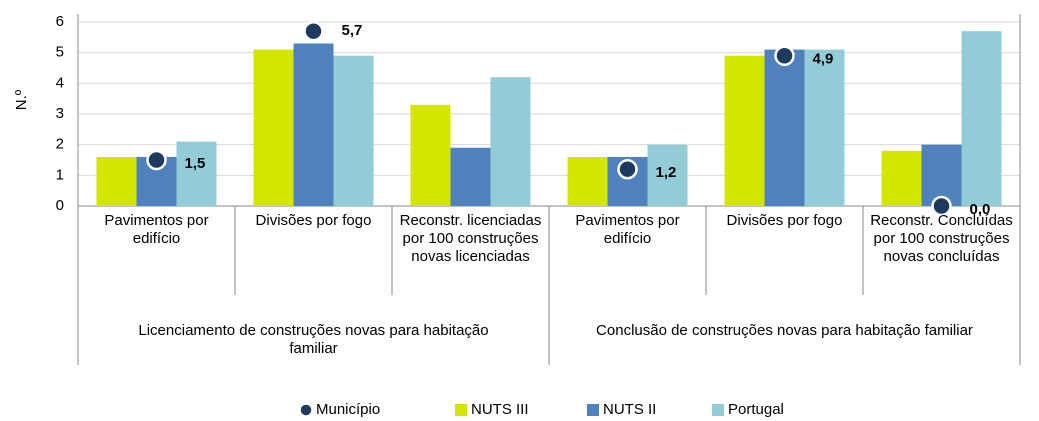 The height and width of the screenshot is (421, 1039). I want to click on data-label: 1,5, so click(195, 163).